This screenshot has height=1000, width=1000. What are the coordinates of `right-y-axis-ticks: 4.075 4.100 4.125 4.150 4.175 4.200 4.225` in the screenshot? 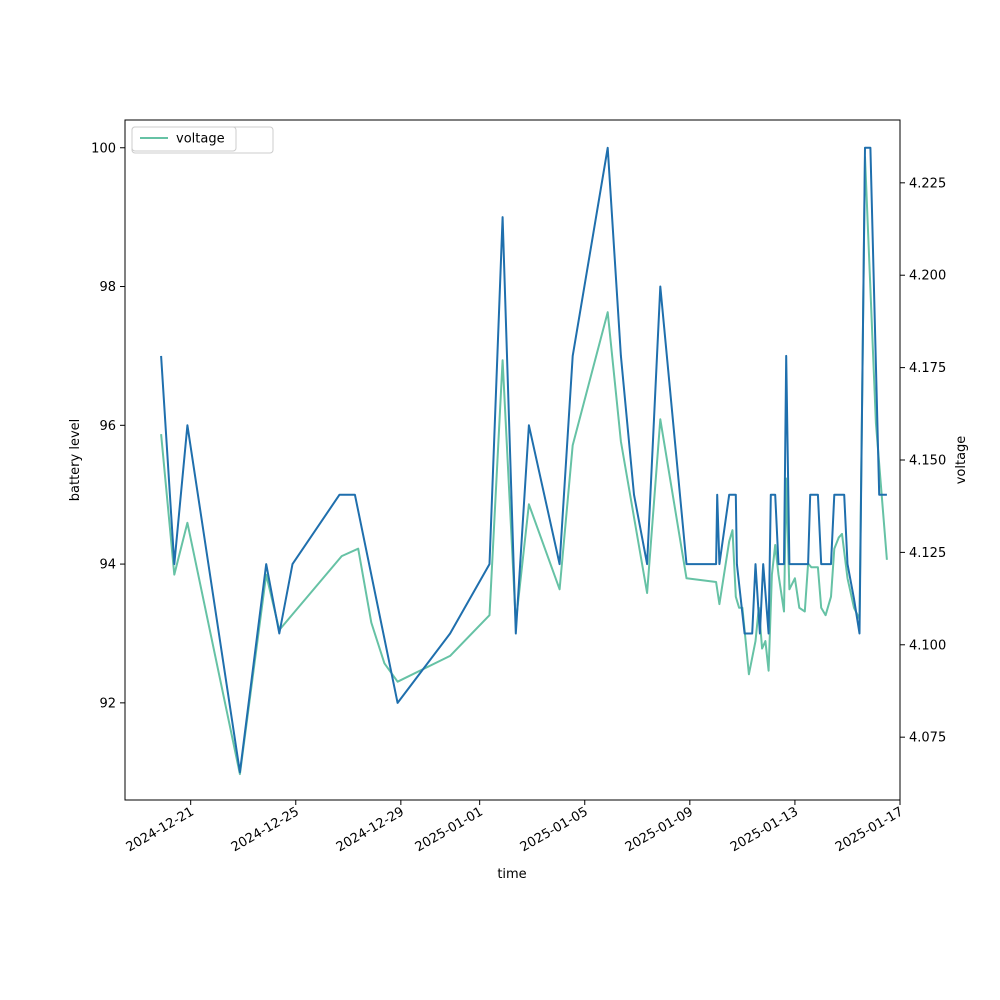 It's located at (923, 461).